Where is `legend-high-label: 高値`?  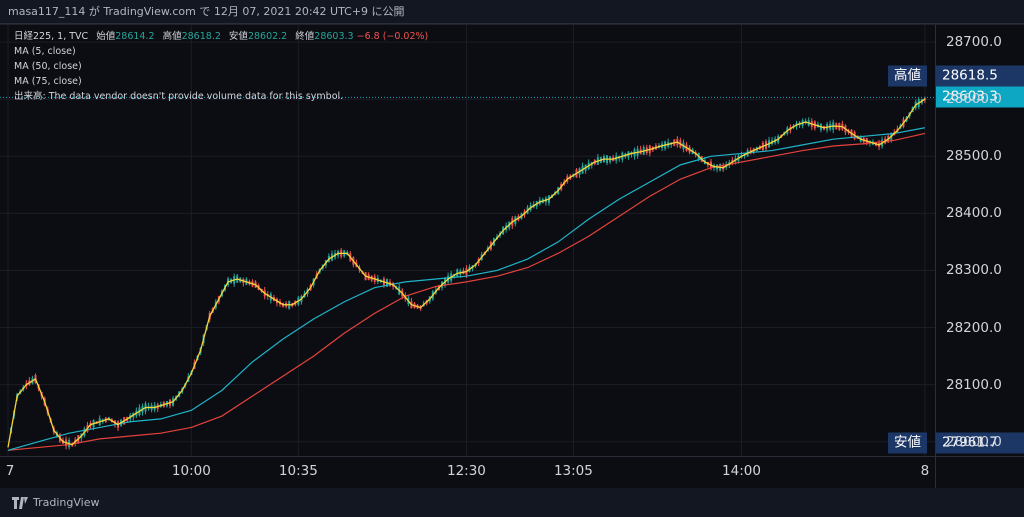 legend-high-label: 高値 is located at coordinates (172, 36).